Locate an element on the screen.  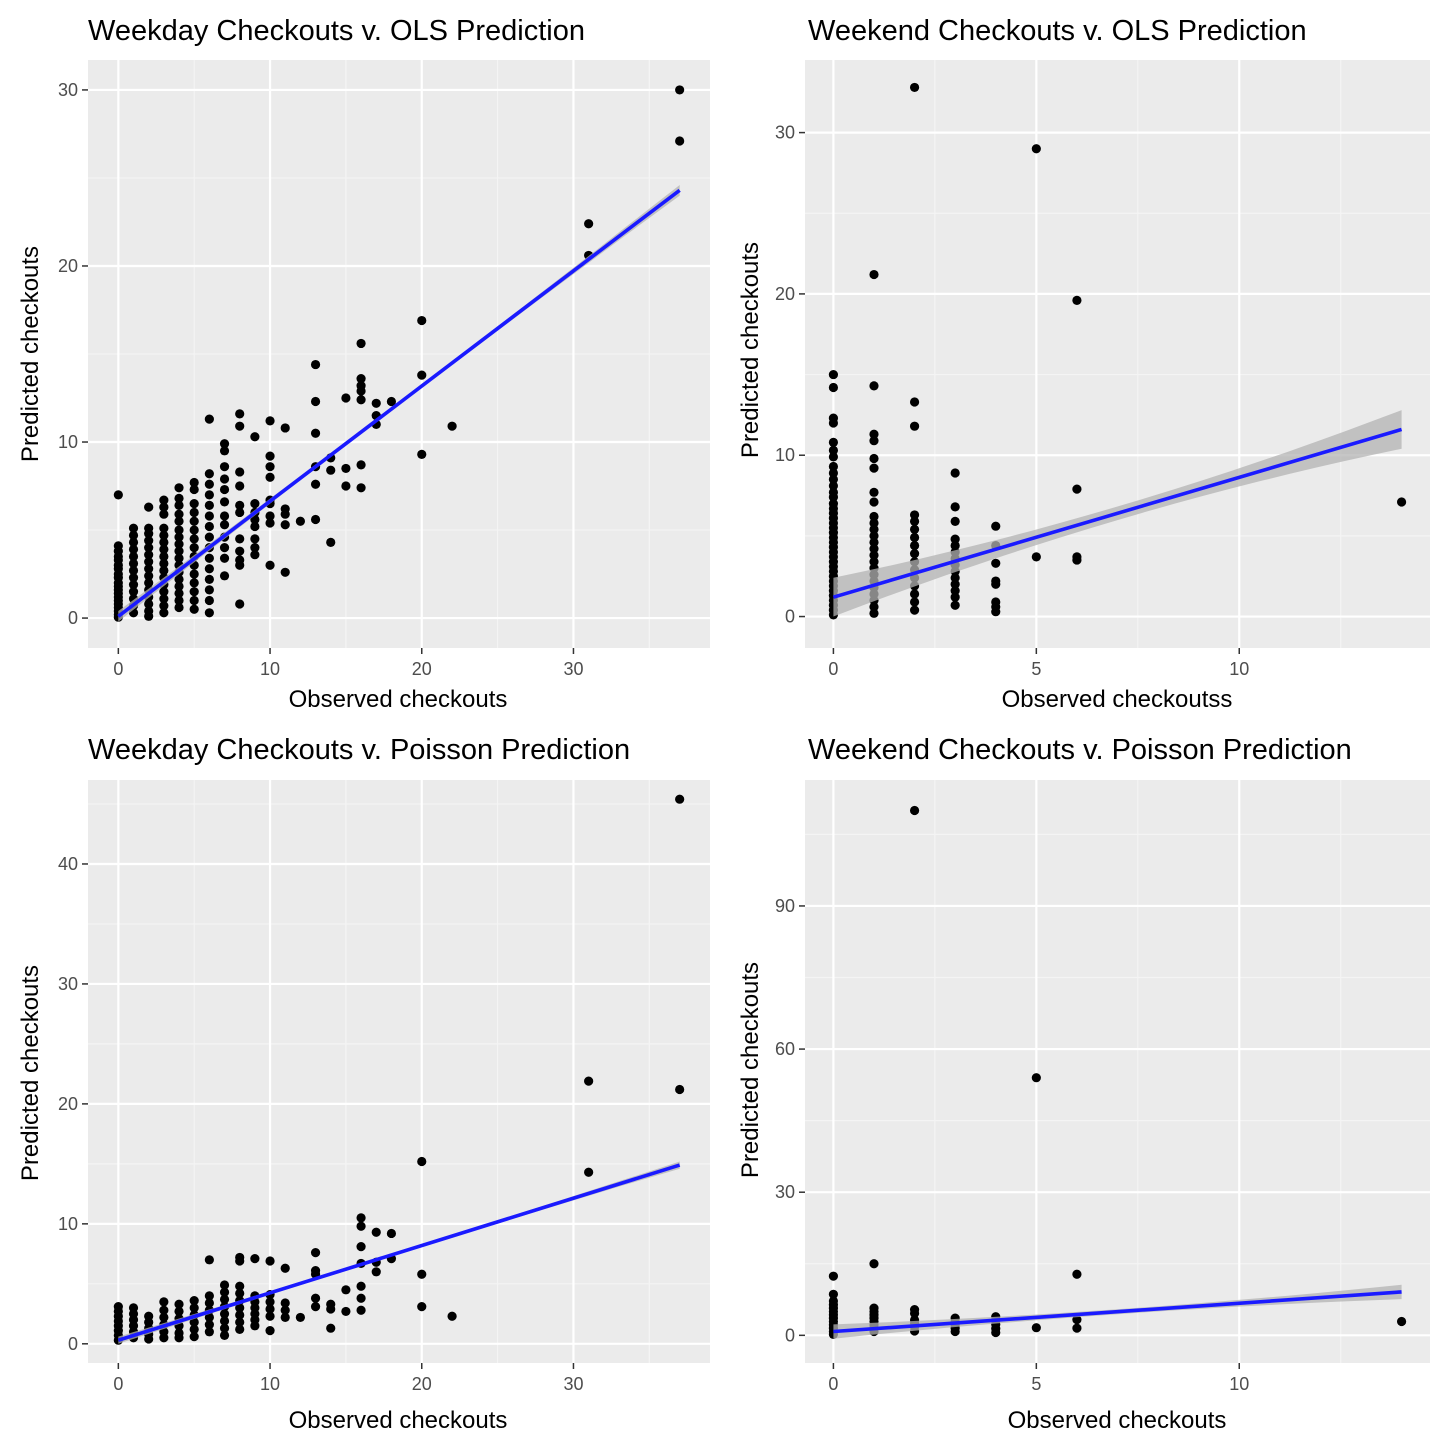
x-tick-label: 20 is located at coordinates (422, 669).